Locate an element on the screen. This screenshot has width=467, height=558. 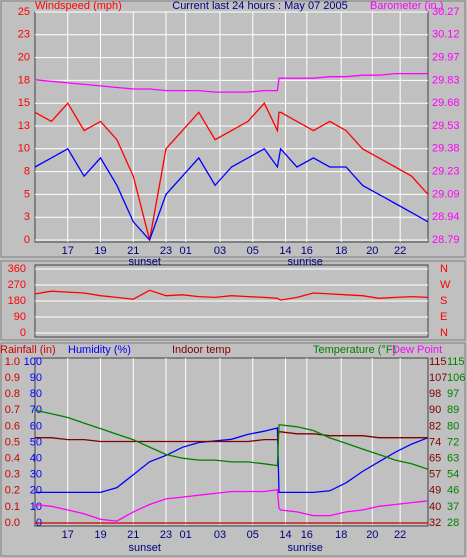
x-tick-label: 03 is located at coordinates (220, 535).